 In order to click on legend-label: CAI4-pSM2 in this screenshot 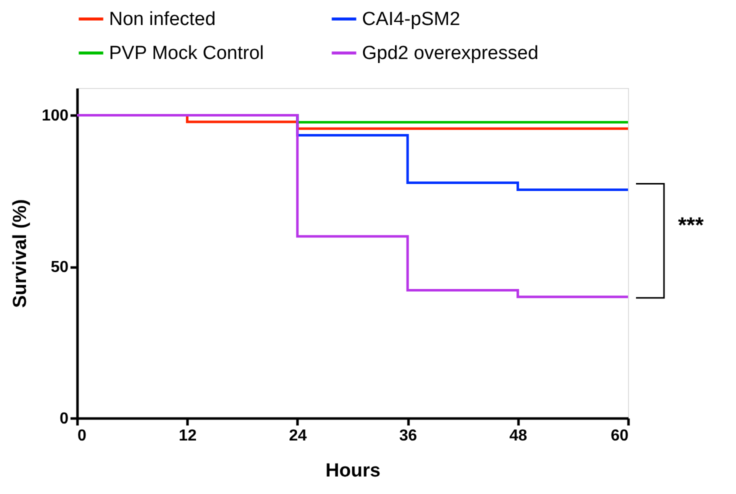, I will do `click(411, 19)`.